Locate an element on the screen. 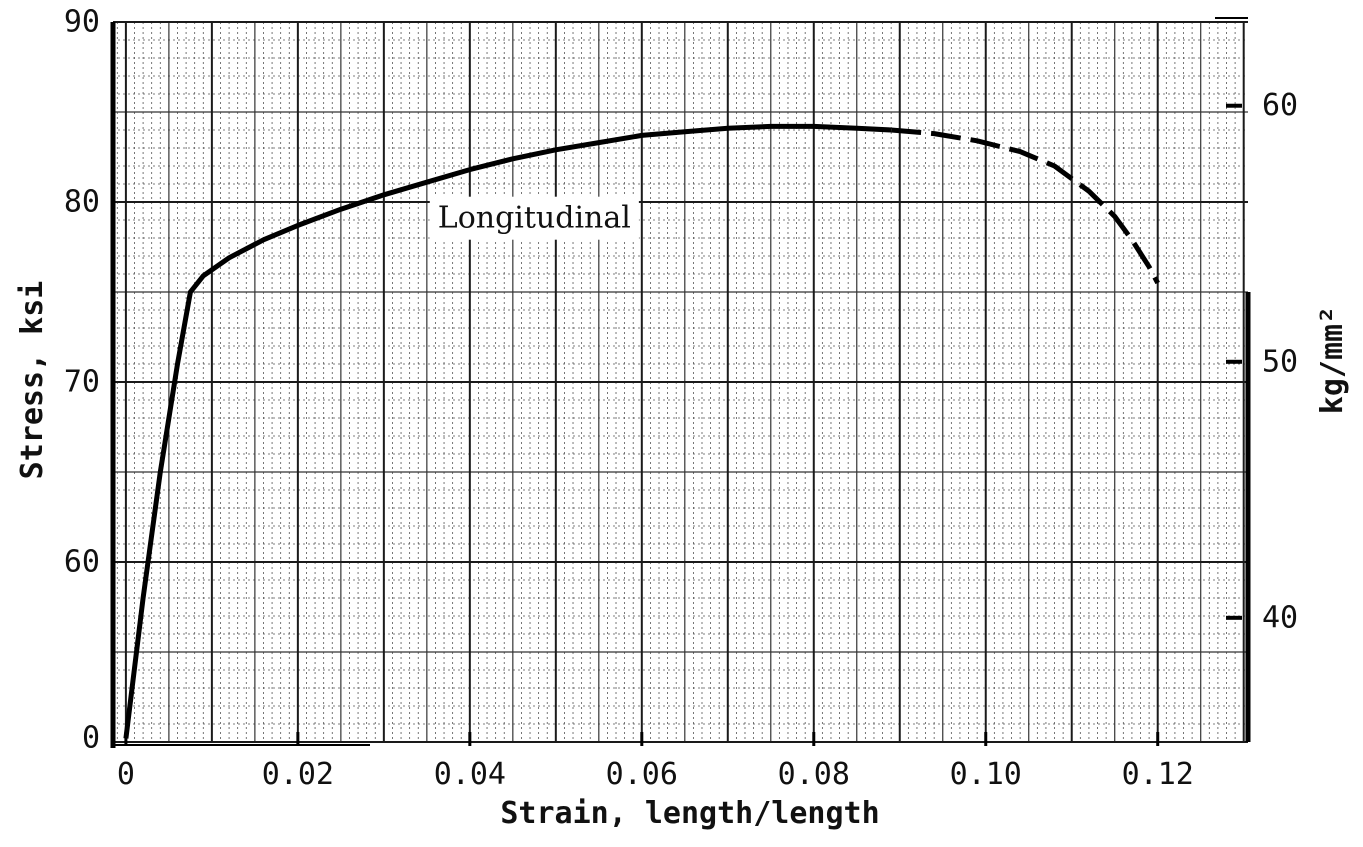 The height and width of the screenshot is (847, 1363). y-tick-label: 80 is located at coordinates (82, 202).